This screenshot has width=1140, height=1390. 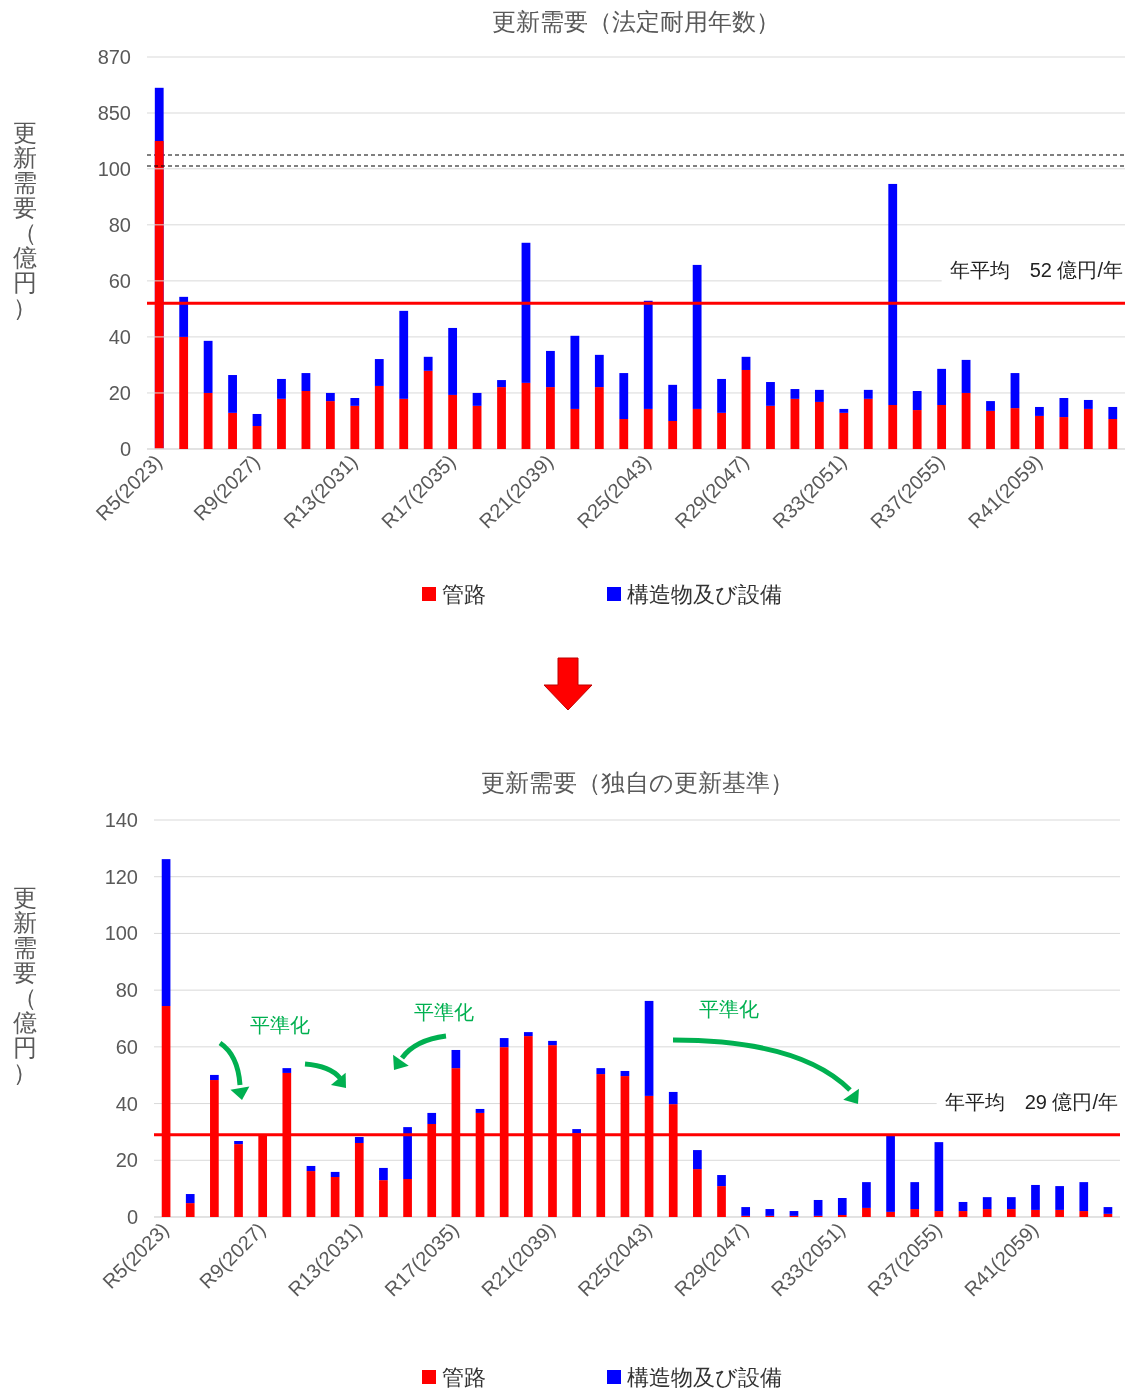 What do you see at coordinates (121, 876) in the screenshot?
I see `y-tick-label: 120` at bounding box center [121, 876].